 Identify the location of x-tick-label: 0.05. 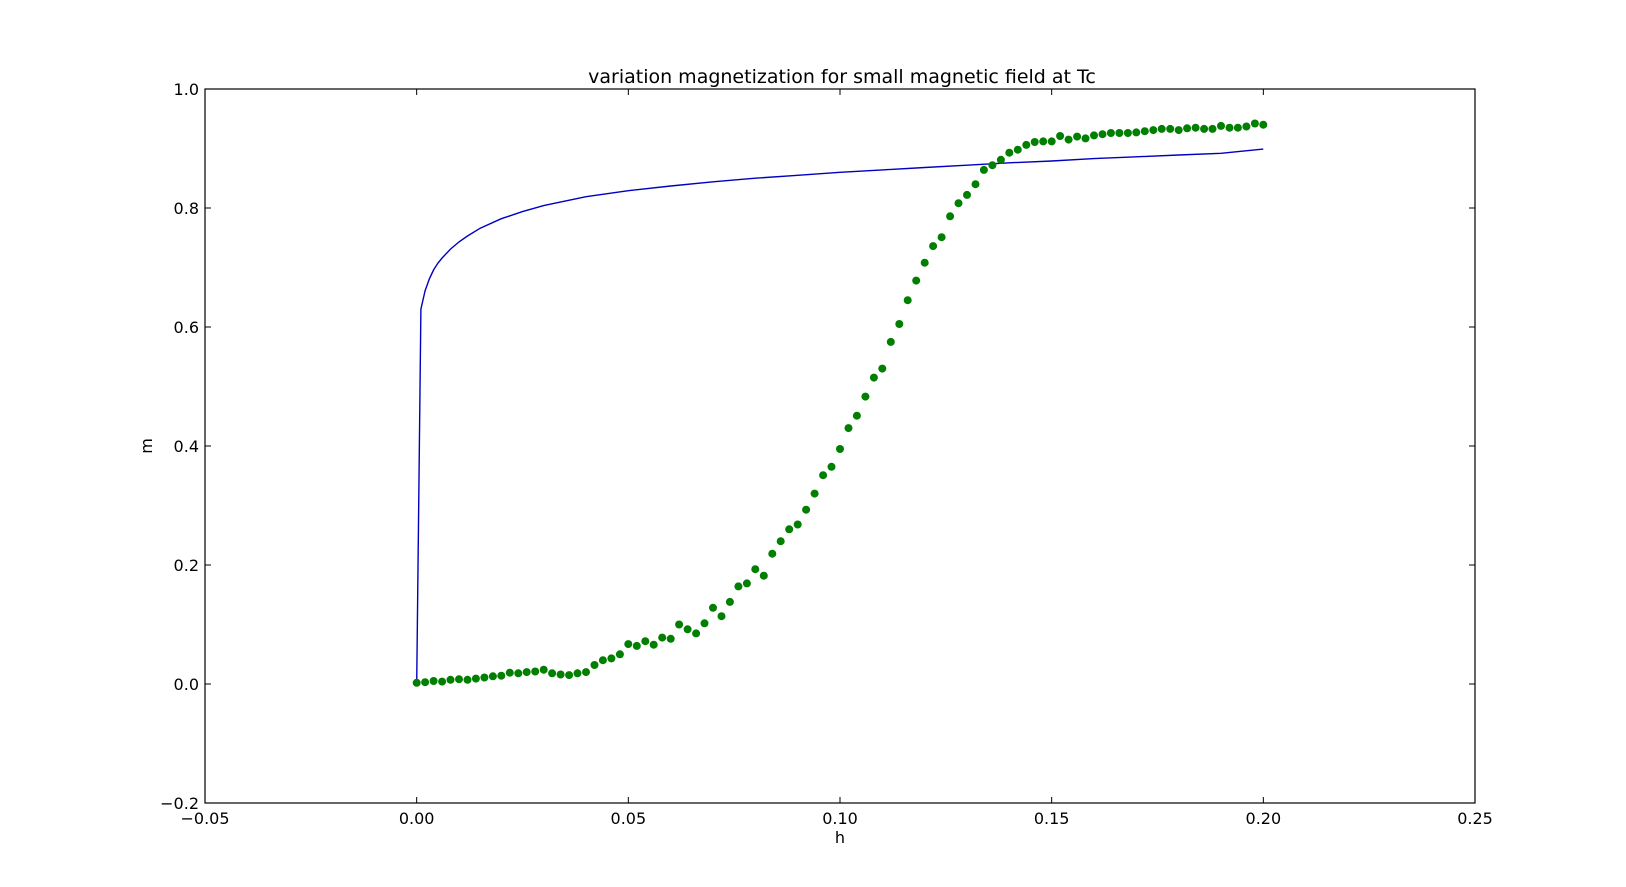
(629, 818).